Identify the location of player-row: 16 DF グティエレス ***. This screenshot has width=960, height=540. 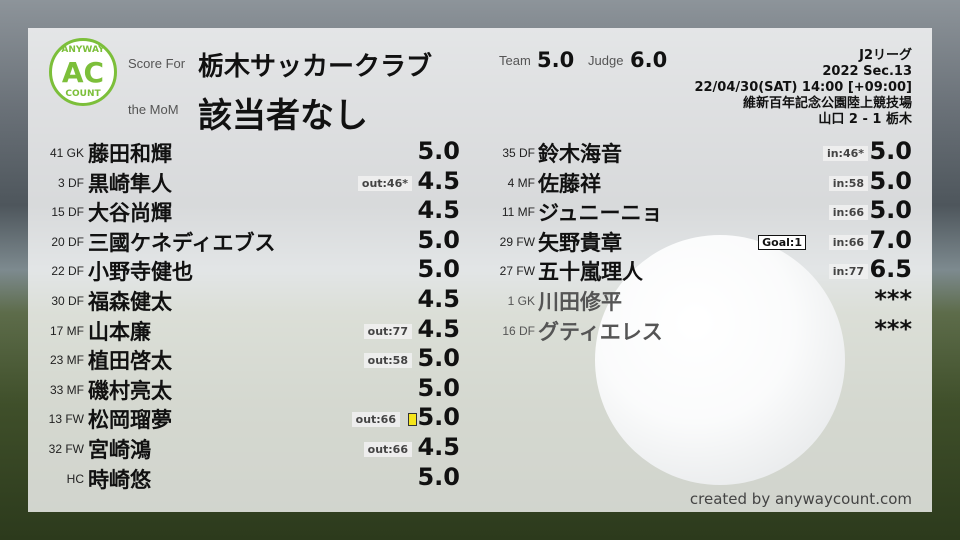
(480, 329).